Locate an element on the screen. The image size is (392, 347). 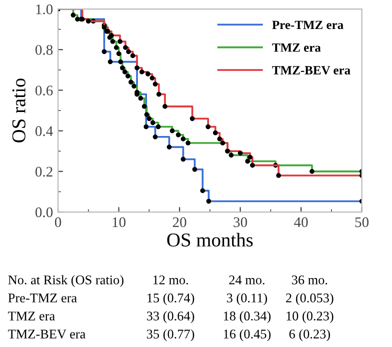
text: 24 mo. is located at coordinates (246, 280).